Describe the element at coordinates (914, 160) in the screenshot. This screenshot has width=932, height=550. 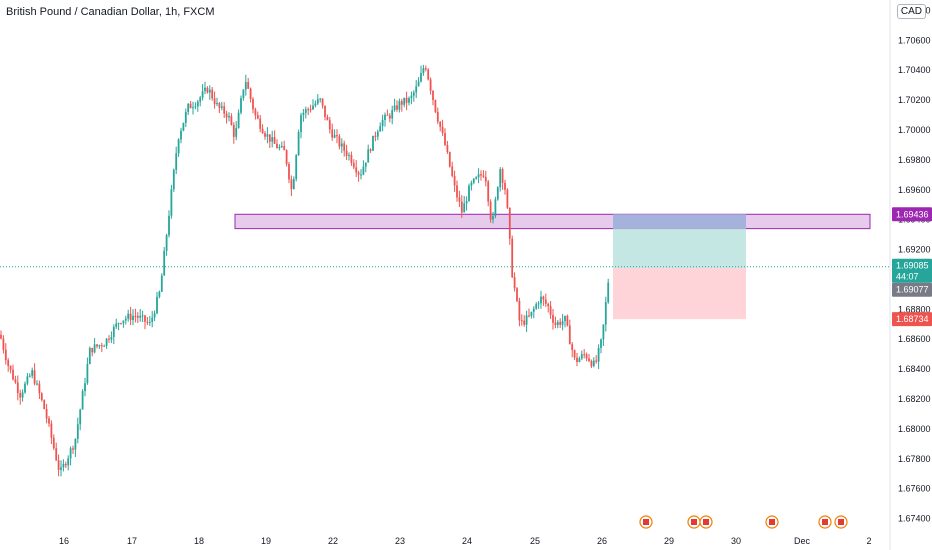
I see `price-tick-label: 1.69800` at that location.